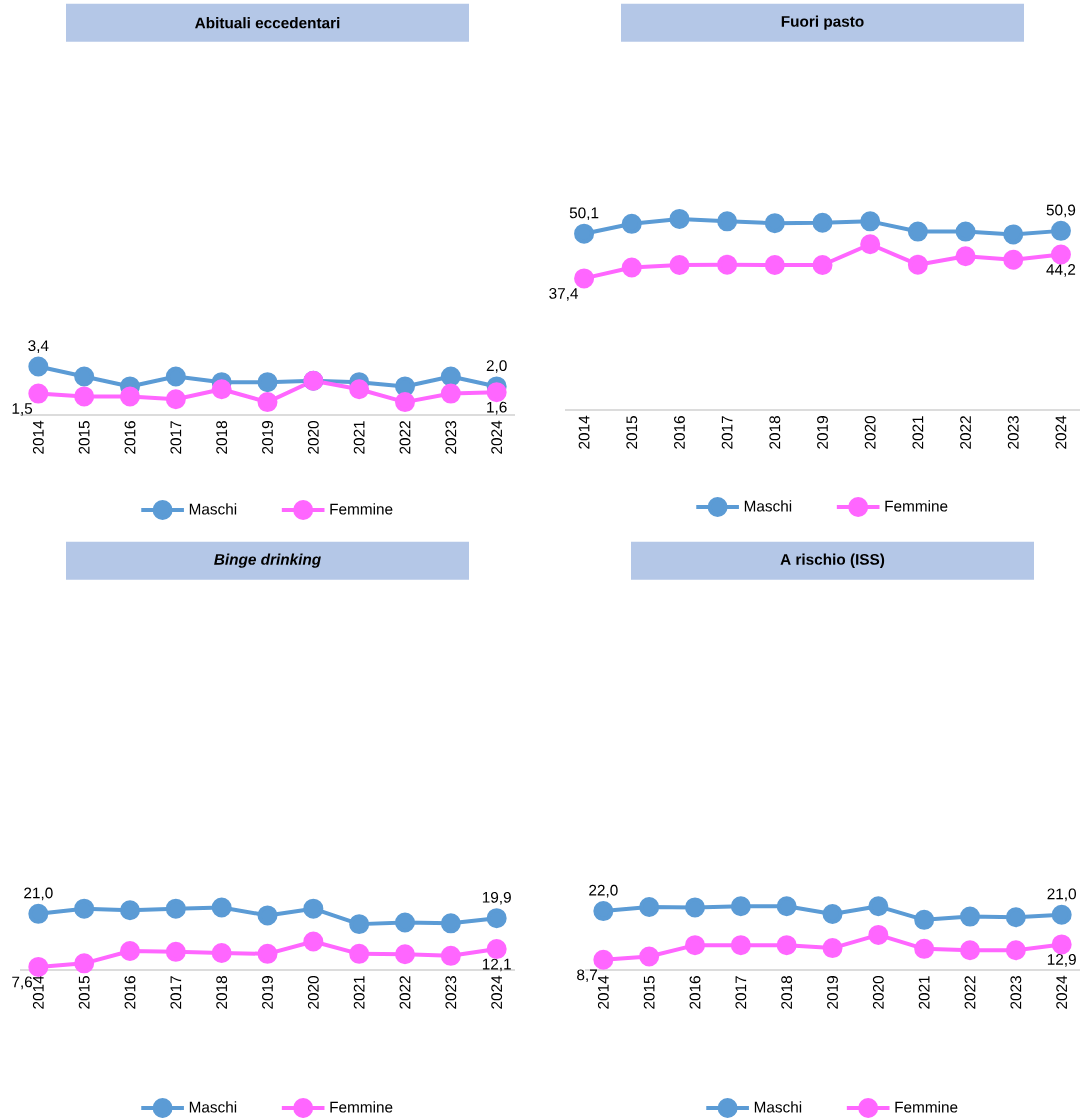 This screenshot has height=1118, width=1090. Describe the element at coordinates (1061, 211) in the screenshot. I see `data-label: 50,9` at that location.